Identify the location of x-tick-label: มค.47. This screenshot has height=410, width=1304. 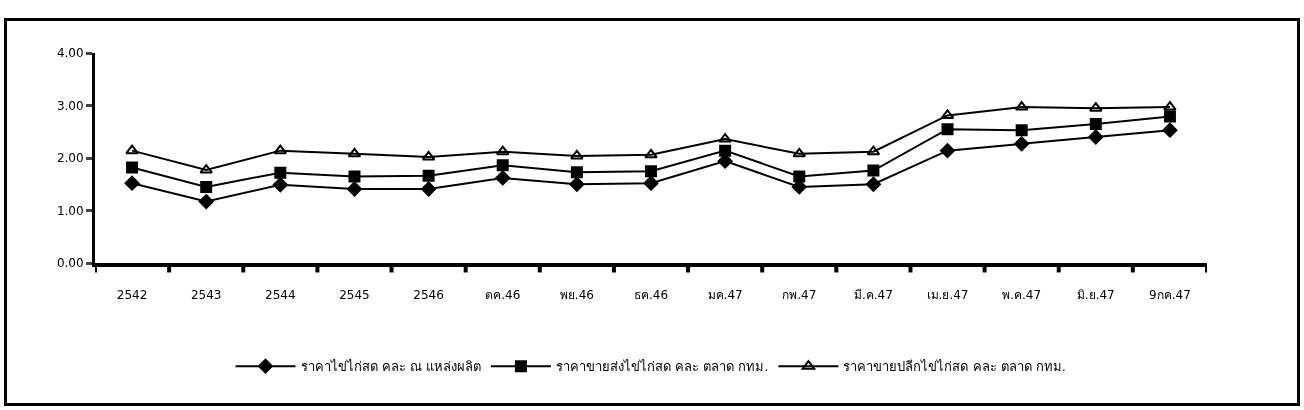
(725, 295).